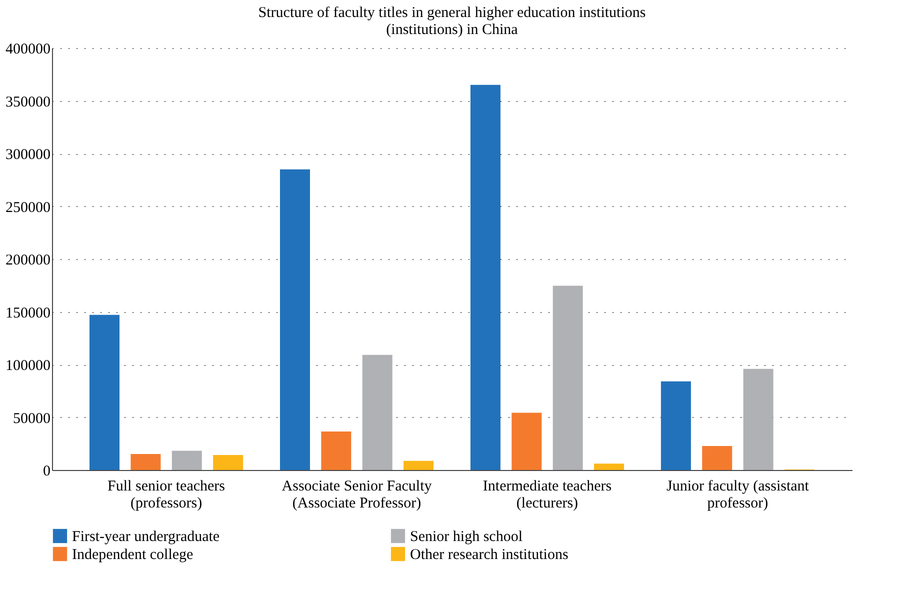 The height and width of the screenshot is (612, 902). What do you see at coordinates (452, 21) in the screenshot?
I see `chart-title: Structure of faculty titles in general higher education institutions (institutions) in China` at bounding box center [452, 21].